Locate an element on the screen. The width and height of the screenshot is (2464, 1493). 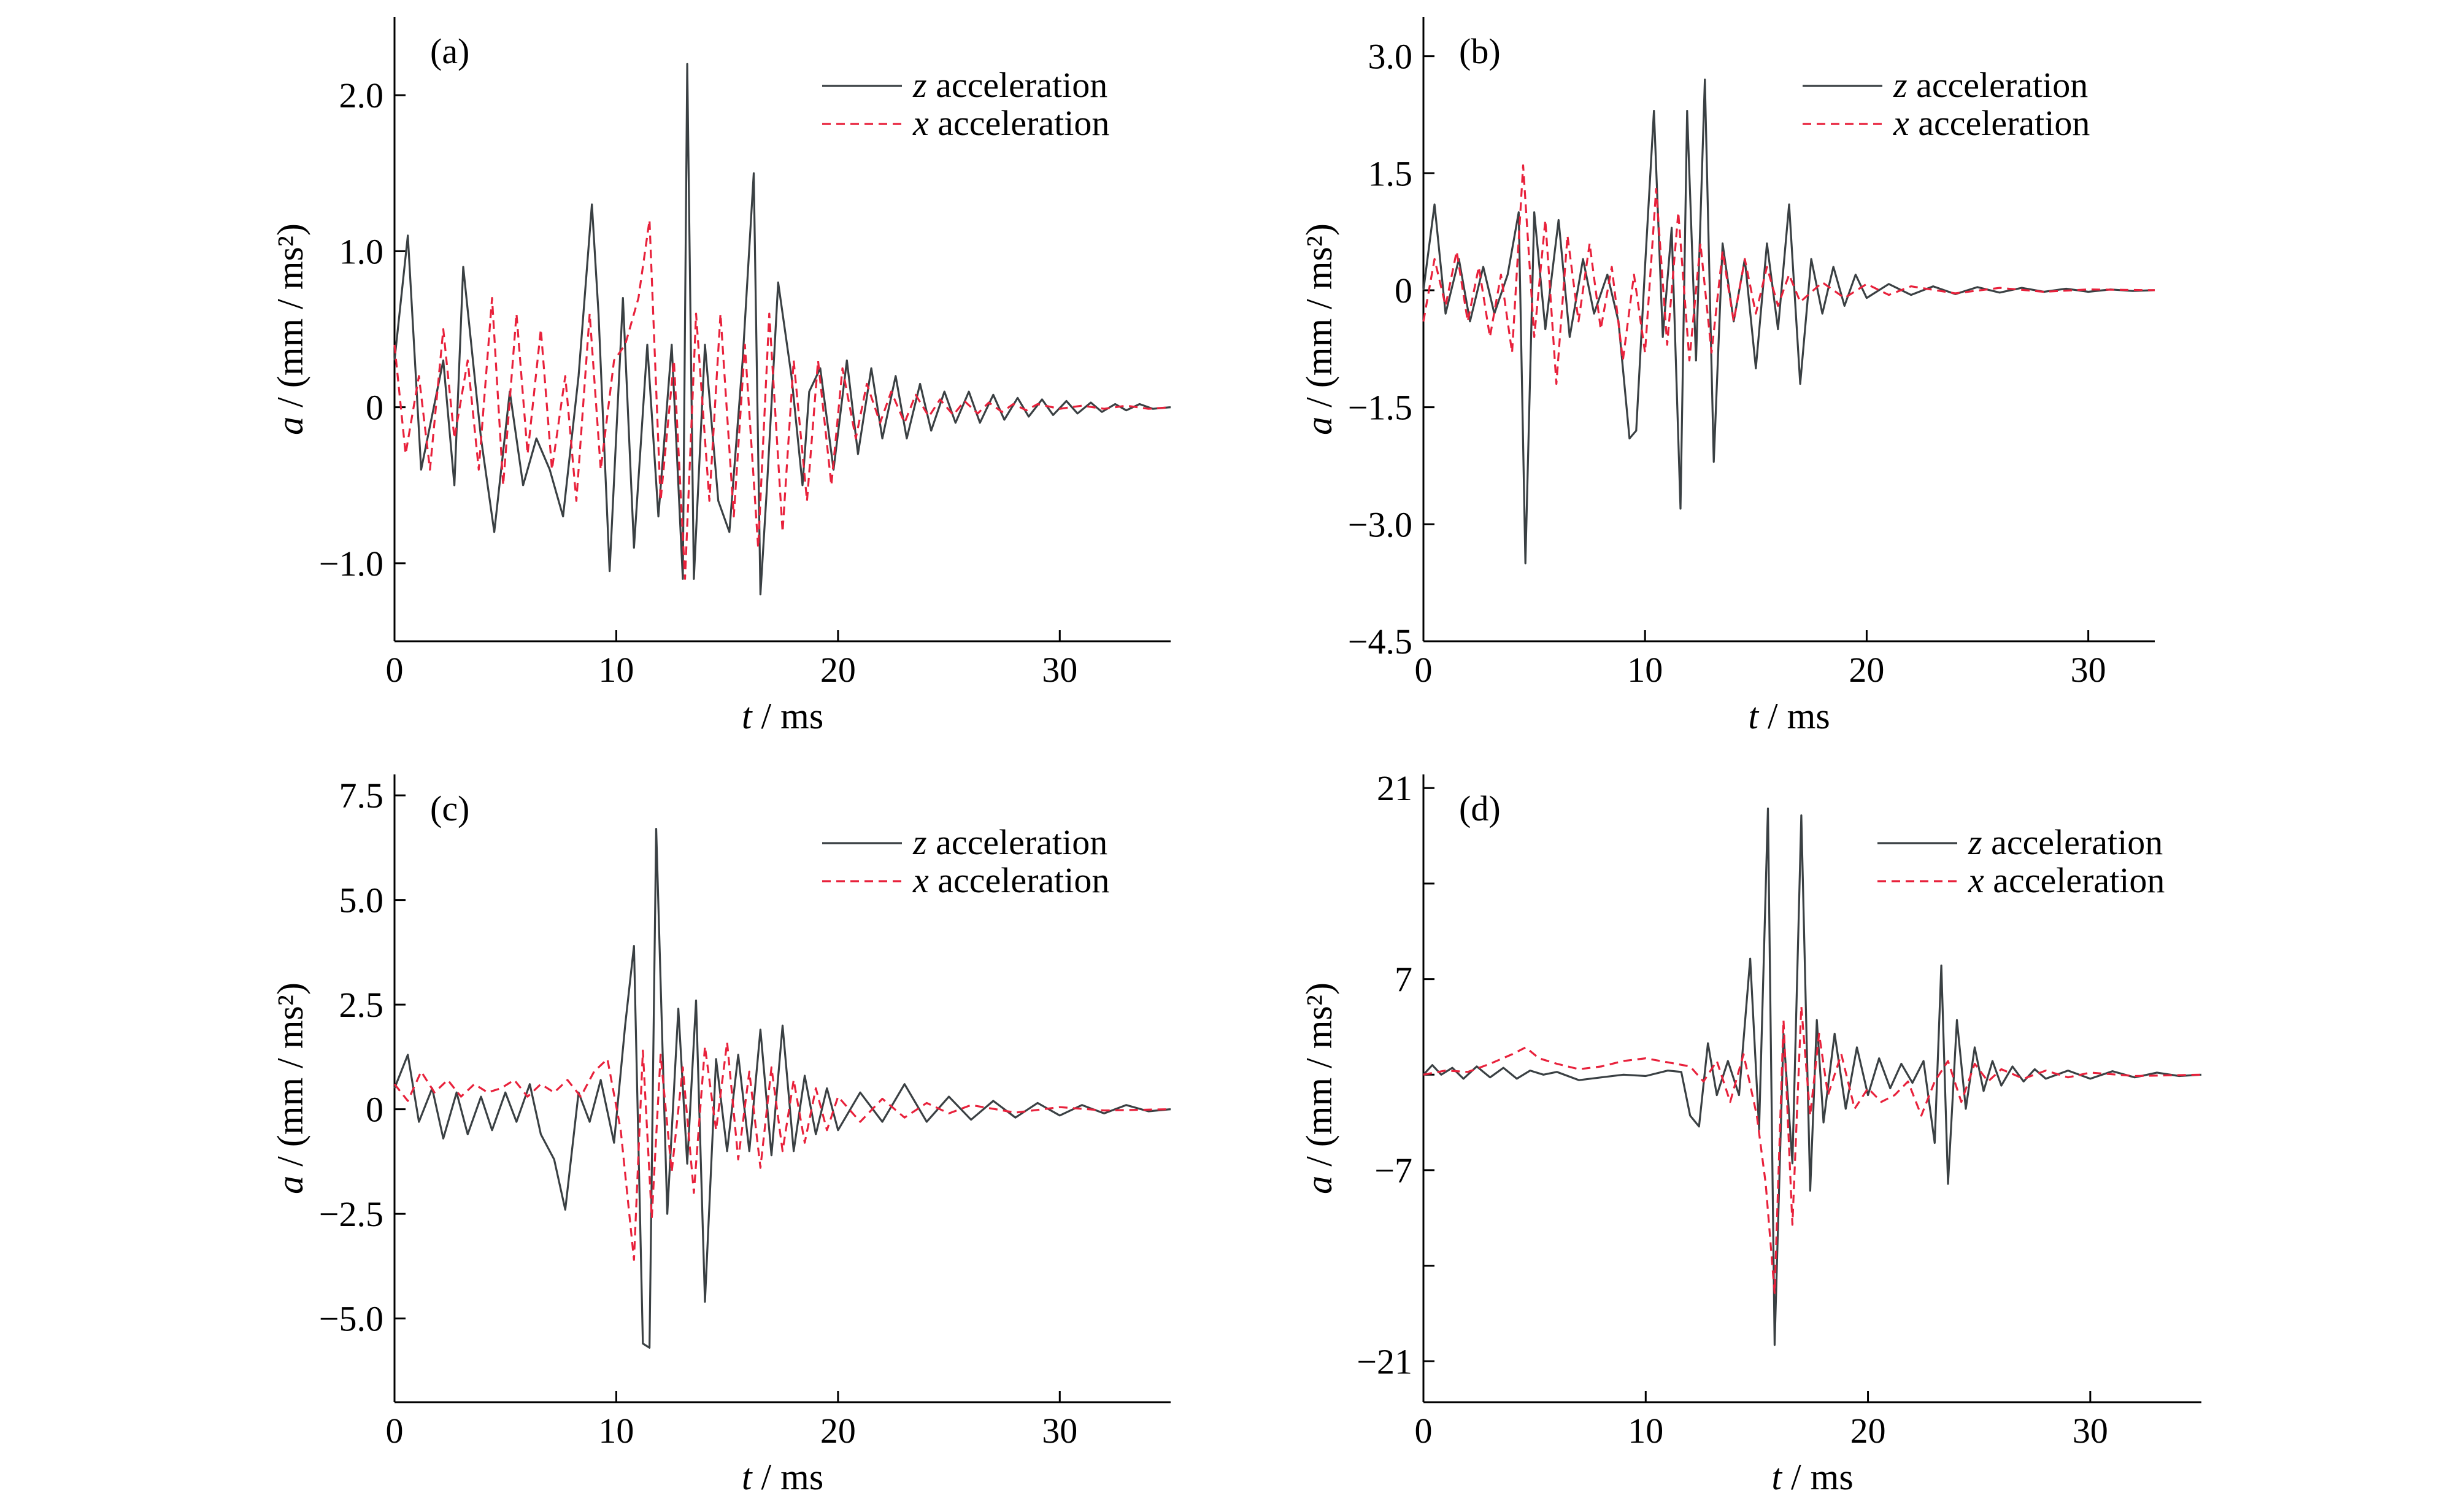
y-tick-label: 1.0 is located at coordinates (362, 251).